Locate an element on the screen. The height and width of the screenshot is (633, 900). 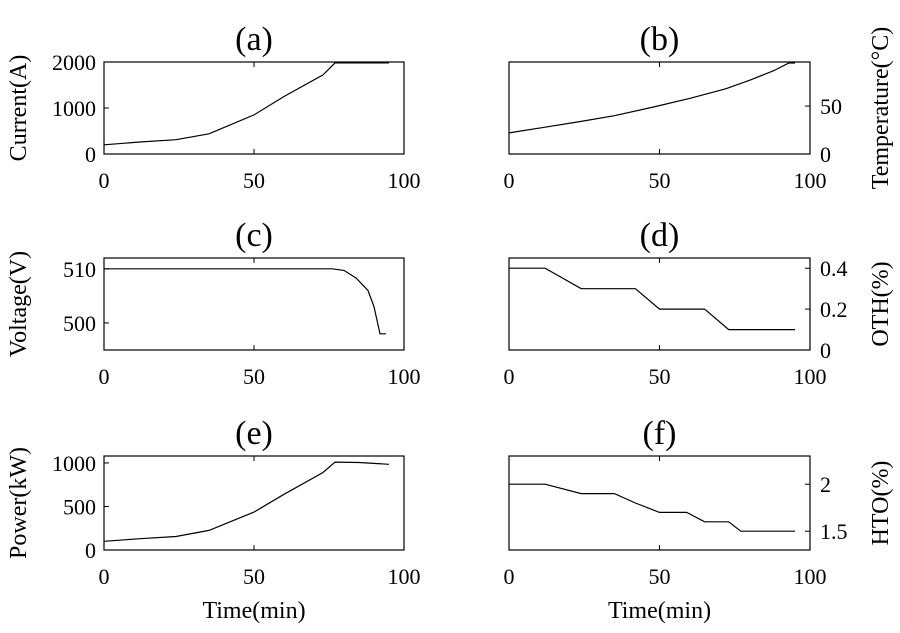
chart-panel-3: (c) 0 50 100 500 510 Voltage(V) is located at coordinates (213, 303).